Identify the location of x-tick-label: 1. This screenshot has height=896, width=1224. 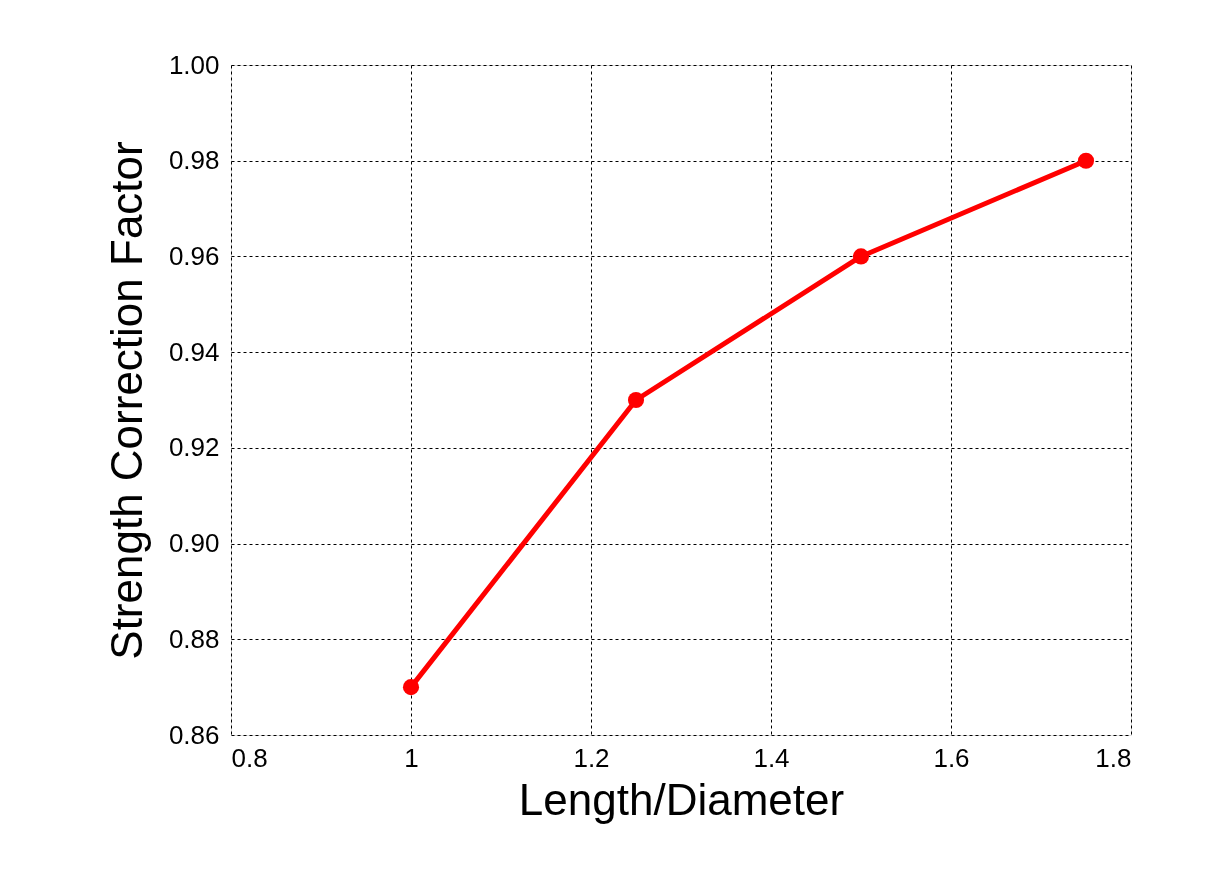
(411, 757).